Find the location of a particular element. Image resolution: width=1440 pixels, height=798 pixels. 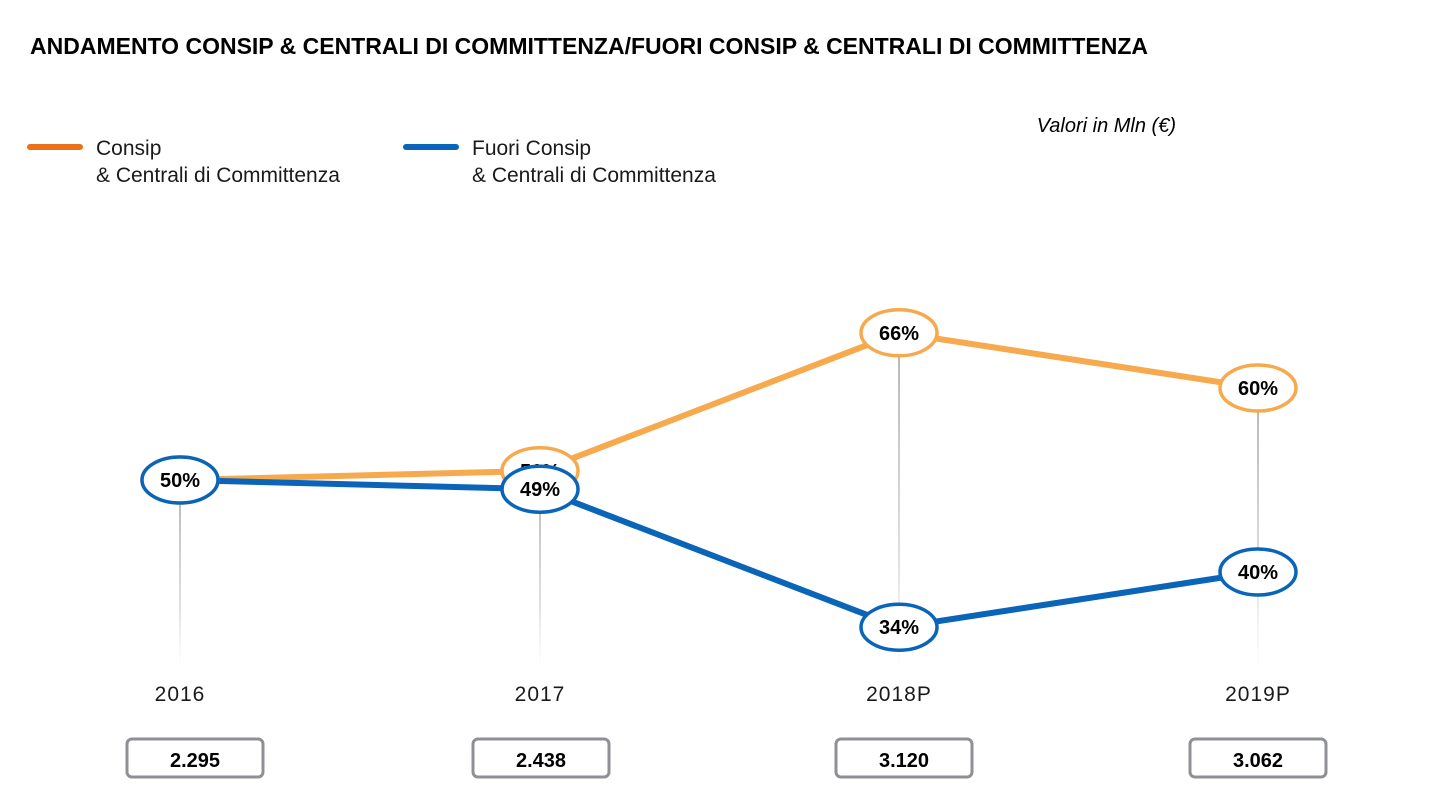

total-box-2019p: 3.062 is located at coordinates (1258, 758).